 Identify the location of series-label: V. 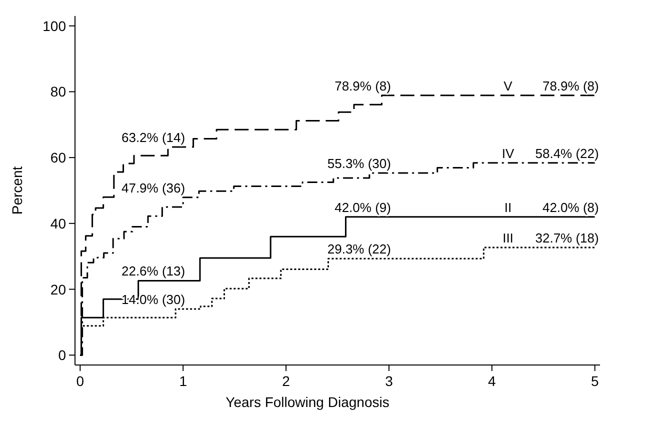
(508, 86).